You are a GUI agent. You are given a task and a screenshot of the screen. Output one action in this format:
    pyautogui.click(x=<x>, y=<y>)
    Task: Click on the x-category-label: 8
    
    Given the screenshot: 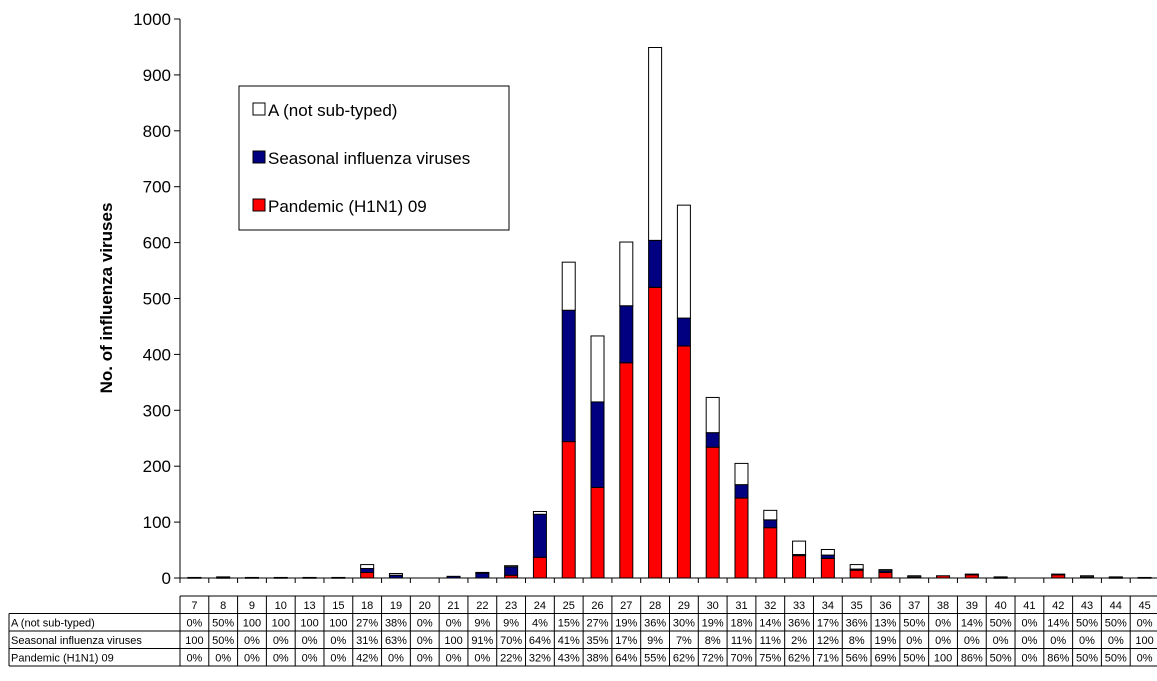 What is the action you would take?
    pyautogui.click(x=223, y=606)
    